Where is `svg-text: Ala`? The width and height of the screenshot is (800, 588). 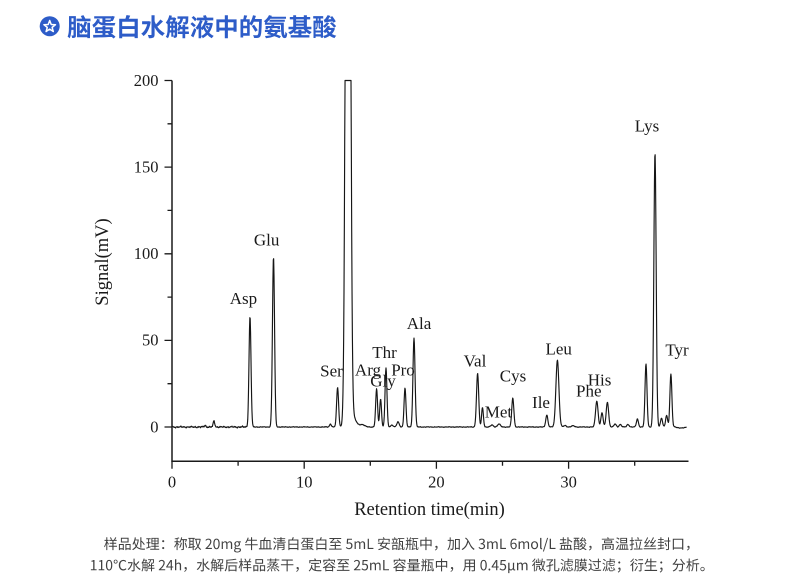
svg-text: Ala is located at coordinates (419, 323).